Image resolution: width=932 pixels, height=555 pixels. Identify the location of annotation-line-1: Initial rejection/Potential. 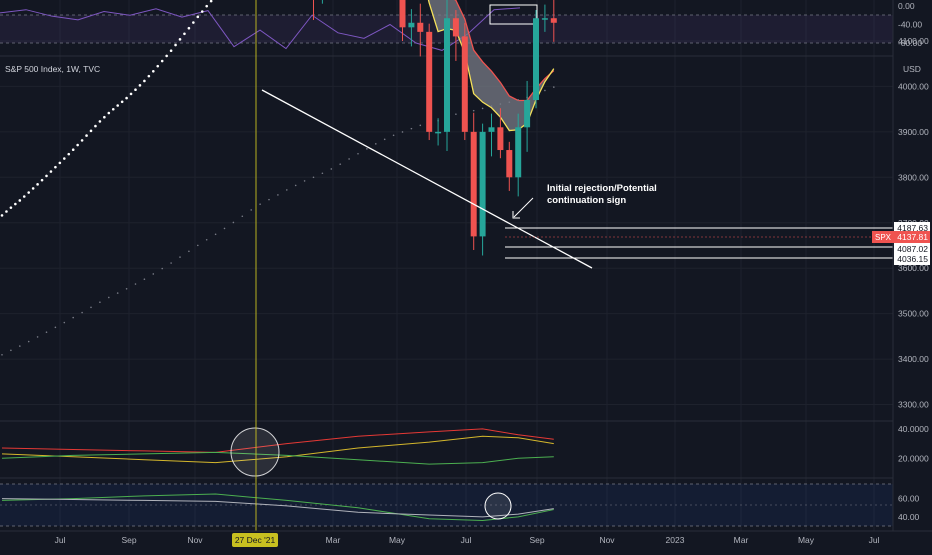
(602, 188).